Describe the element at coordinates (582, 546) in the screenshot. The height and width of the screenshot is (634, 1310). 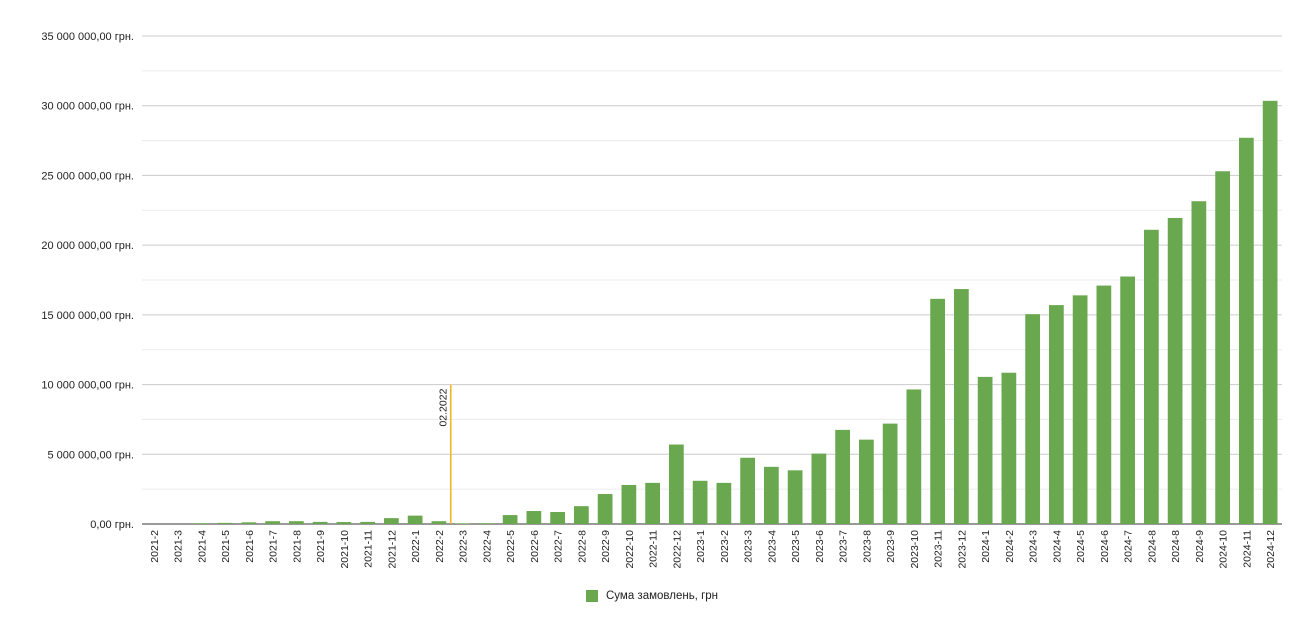
I see `x-tick-label: 2022-8` at that location.